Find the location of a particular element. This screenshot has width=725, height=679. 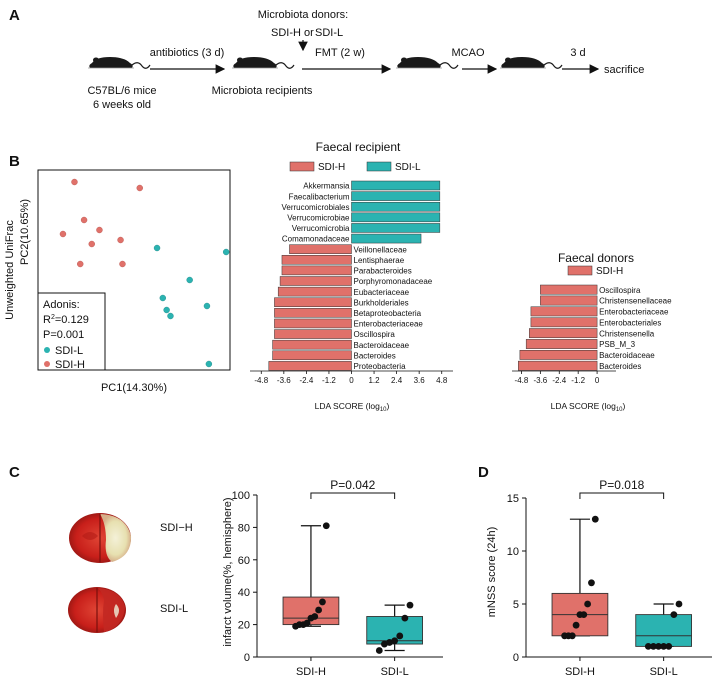

lda-recipient-legend-l-label: SDI-L is located at coordinates (408, 167).